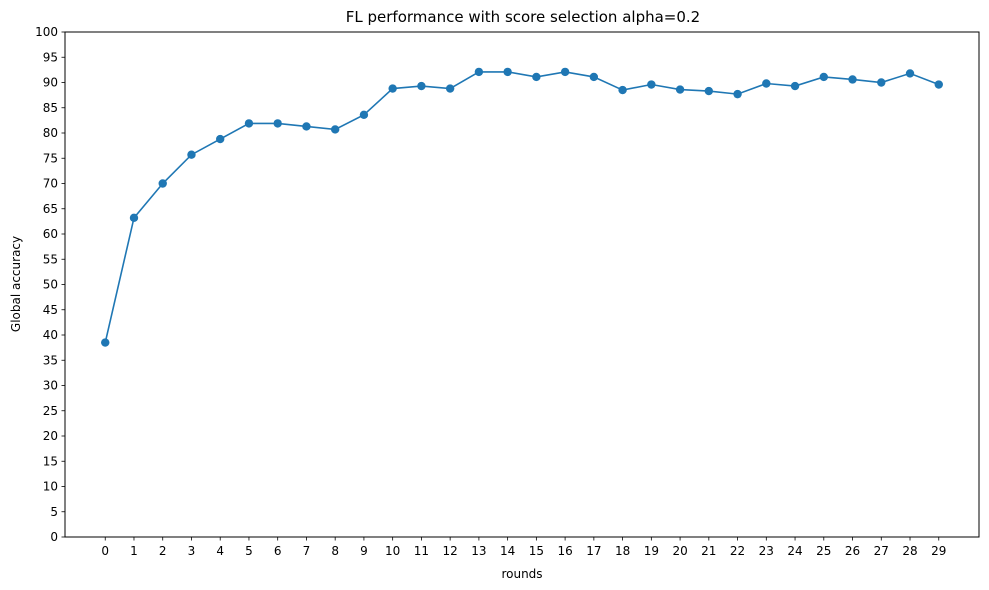  Describe the element at coordinates (50, 83) in the screenshot. I see `y-tick-label: 90` at that location.